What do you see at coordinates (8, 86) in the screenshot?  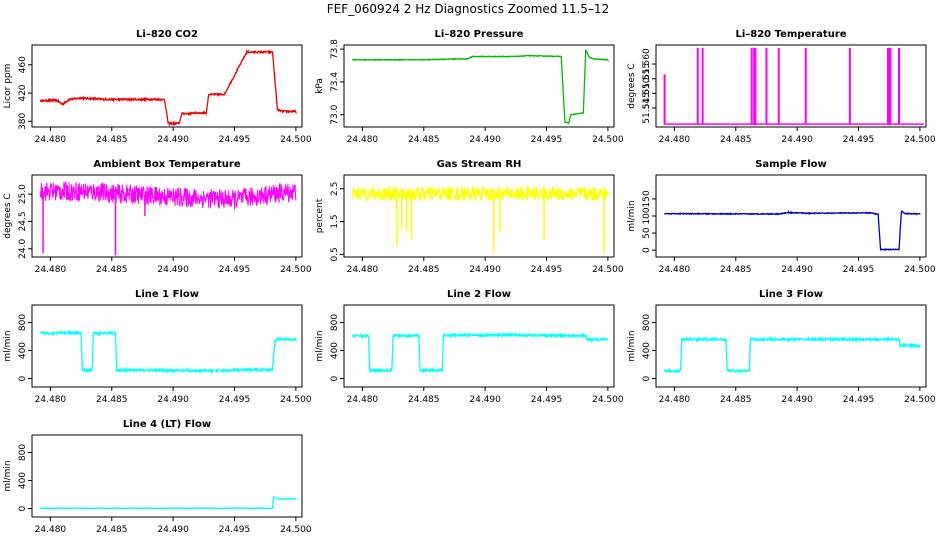 I see `y-axis-label: Licor ppm` at bounding box center [8, 86].